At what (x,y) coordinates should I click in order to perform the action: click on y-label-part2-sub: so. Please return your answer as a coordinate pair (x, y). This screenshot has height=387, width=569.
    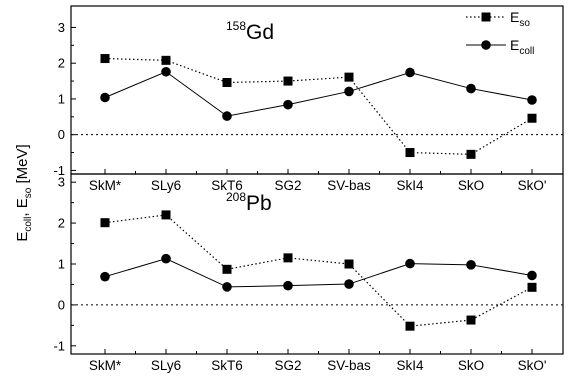
    Looking at the image, I should click on (28, 192).